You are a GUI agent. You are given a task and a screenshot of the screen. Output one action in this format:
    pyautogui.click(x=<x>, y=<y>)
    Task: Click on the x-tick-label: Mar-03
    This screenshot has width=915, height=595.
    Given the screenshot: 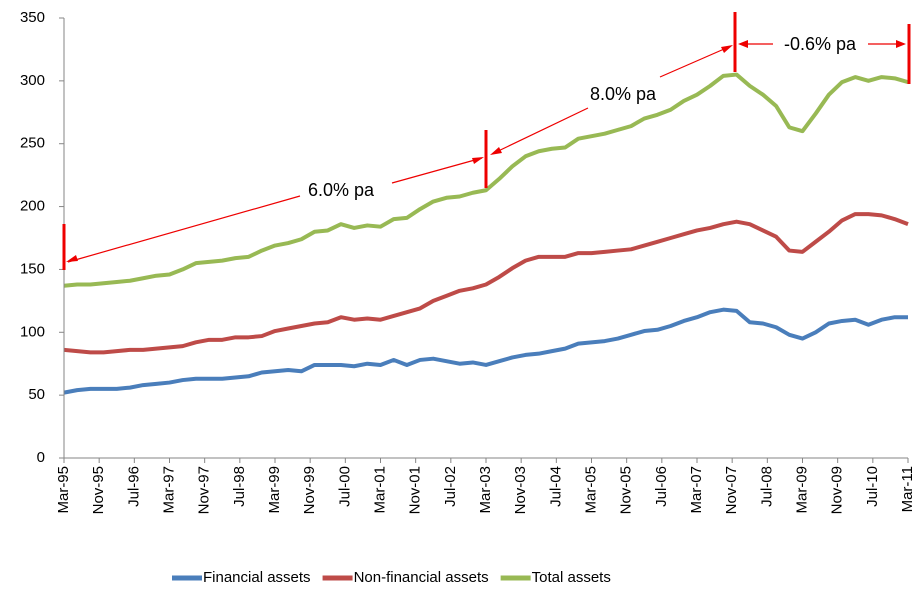 What is the action you would take?
    pyautogui.click(x=485, y=490)
    